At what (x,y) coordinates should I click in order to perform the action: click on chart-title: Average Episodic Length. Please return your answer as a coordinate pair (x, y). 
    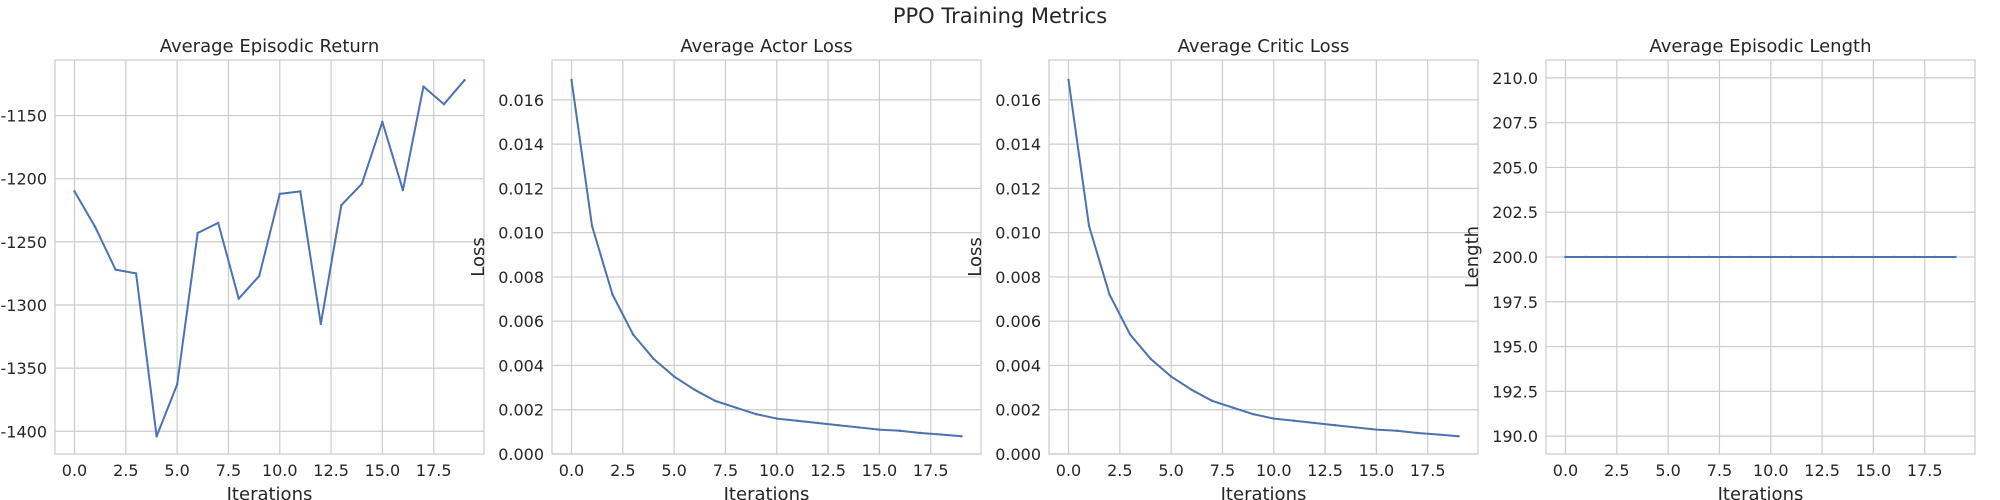
    Looking at the image, I should click on (1761, 46).